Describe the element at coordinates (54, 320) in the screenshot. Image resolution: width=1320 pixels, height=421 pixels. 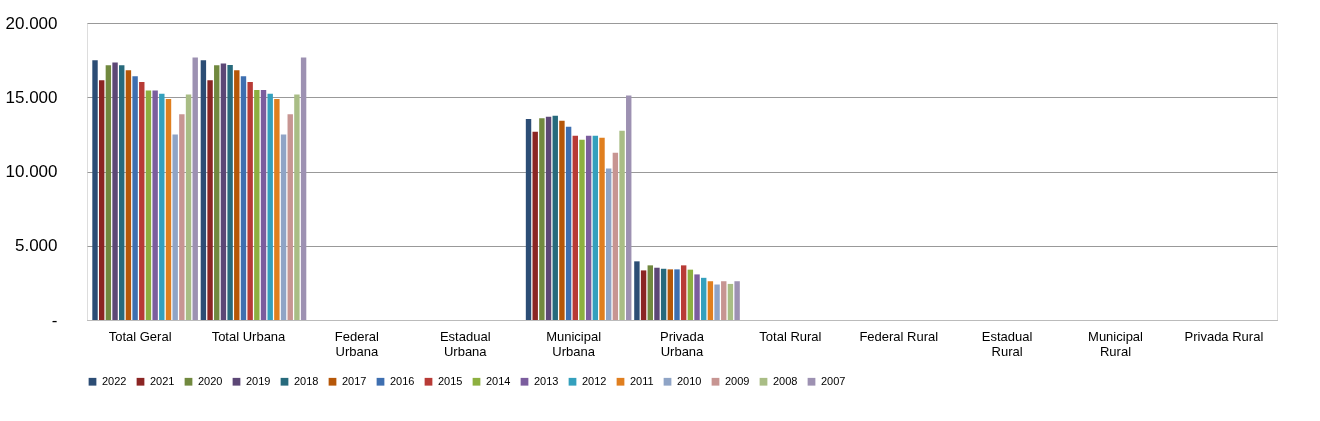
I see `y-tick-label: -` at that location.